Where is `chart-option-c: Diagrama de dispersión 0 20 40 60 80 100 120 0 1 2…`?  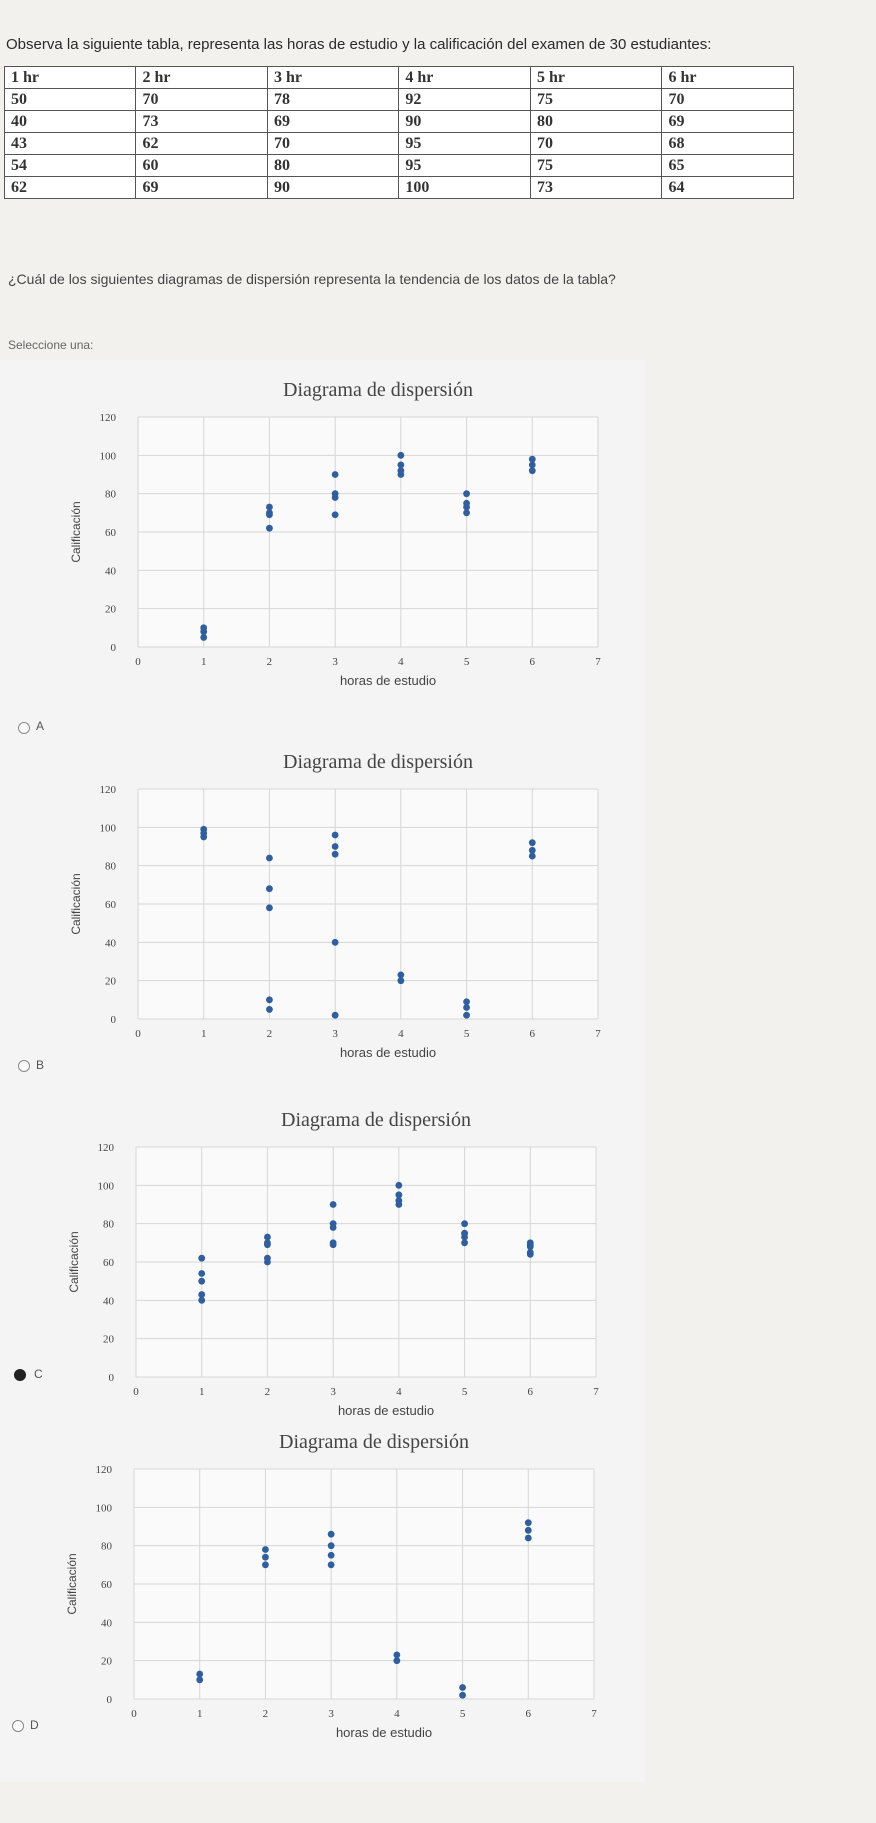
chart-option-c: Diagrama de dispersión 0 20 40 60 80 100 120 0 1 2… is located at coordinates (336, 1267).